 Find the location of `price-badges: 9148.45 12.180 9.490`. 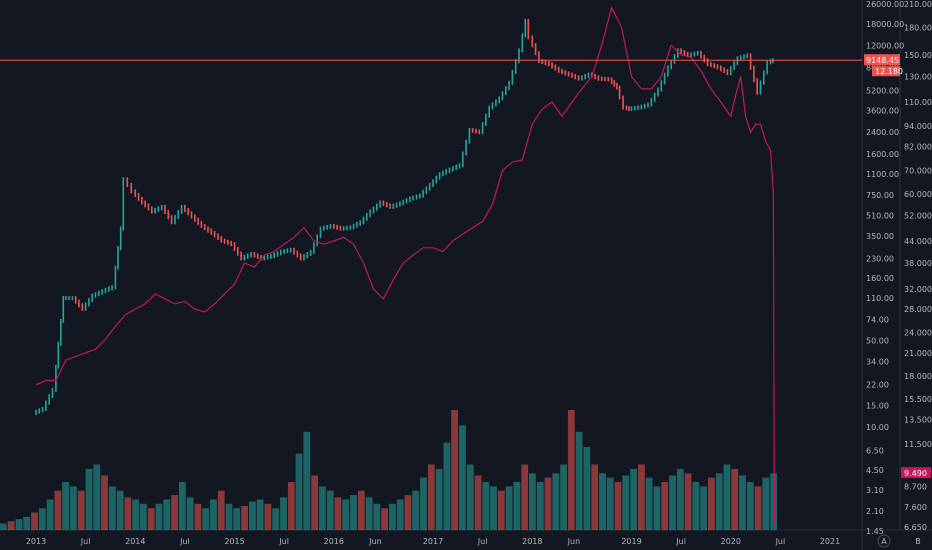

price-badges: 9148.45 12.180 9.490 is located at coordinates (897, 266).